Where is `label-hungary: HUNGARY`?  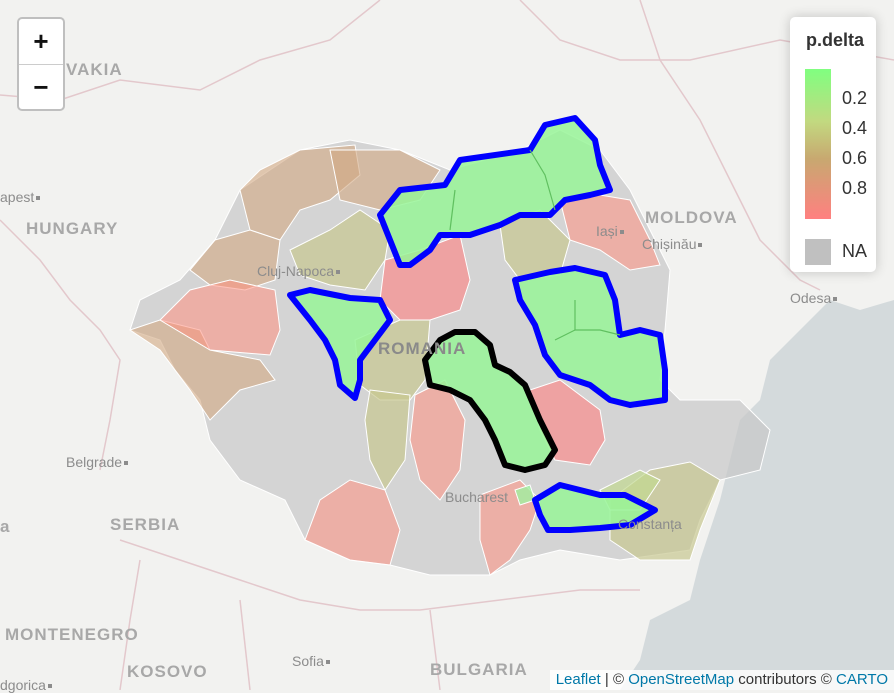 label-hungary: HUNGARY is located at coordinates (72, 228).